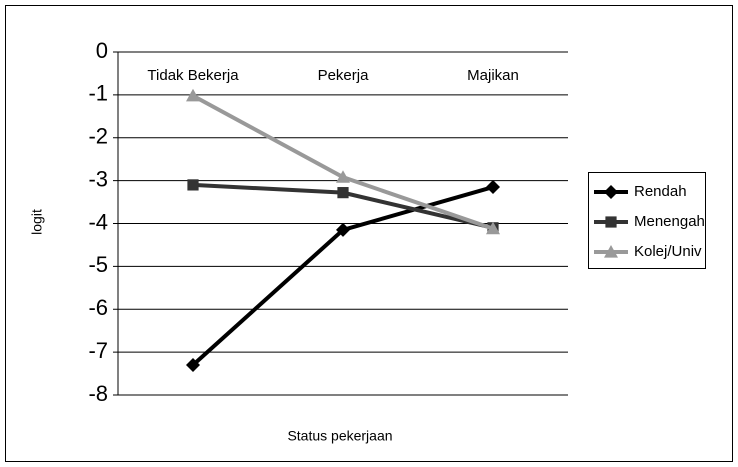 This screenshot has width=738, height=467. What do you see at coordinates (37, 222) in the screenshot?
I see `y-axis-label: logit` at bounding box center [37, 222].